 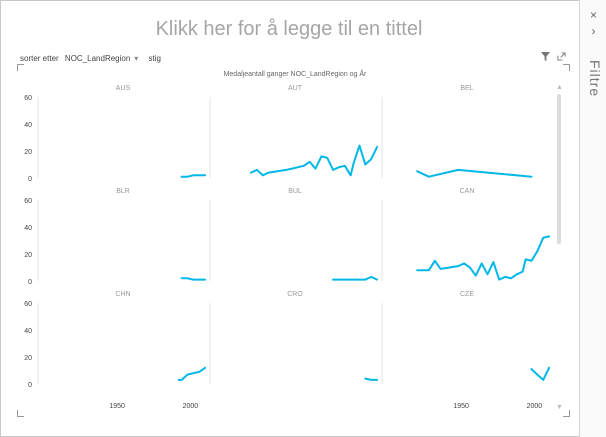 I want to click on visual-header-icons, so click(x=551, y=58).